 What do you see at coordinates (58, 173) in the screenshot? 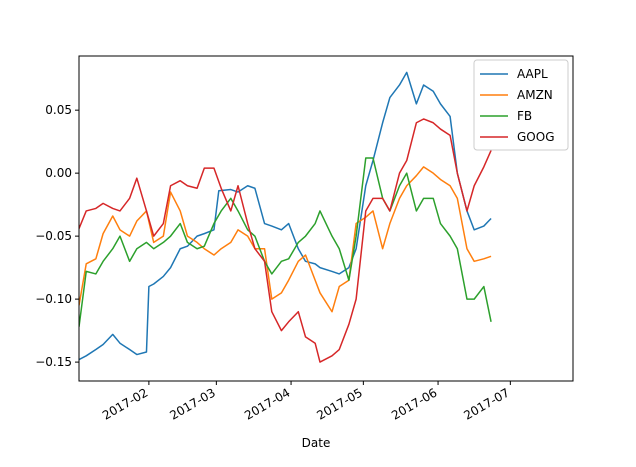
I see `y-tick-label: 0.00` at bounding box center [58, 173].